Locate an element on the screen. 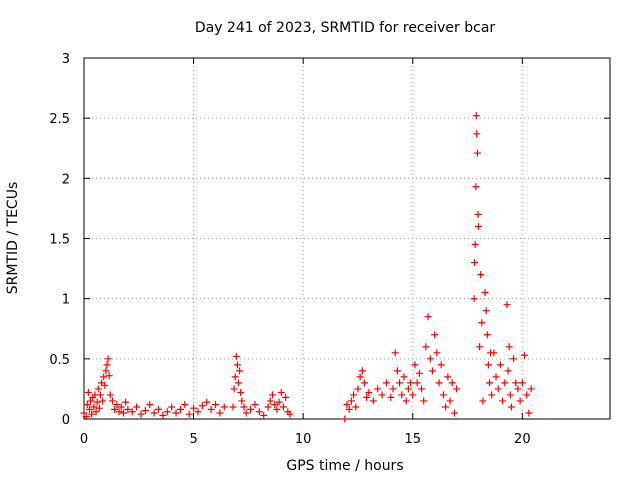  y-axis-label: SRMTID / TECUs is located at coordinates (13, 238).